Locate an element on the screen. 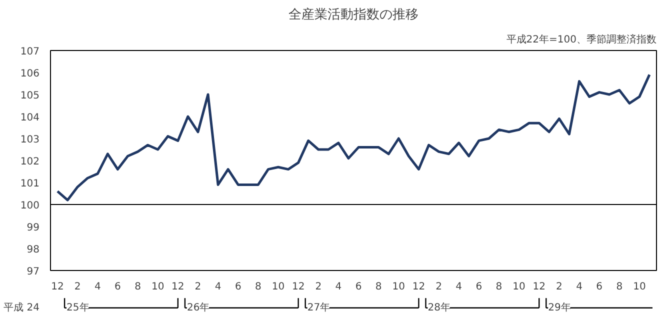  y-tick-label: 98 is located at coordinates (33, 250).